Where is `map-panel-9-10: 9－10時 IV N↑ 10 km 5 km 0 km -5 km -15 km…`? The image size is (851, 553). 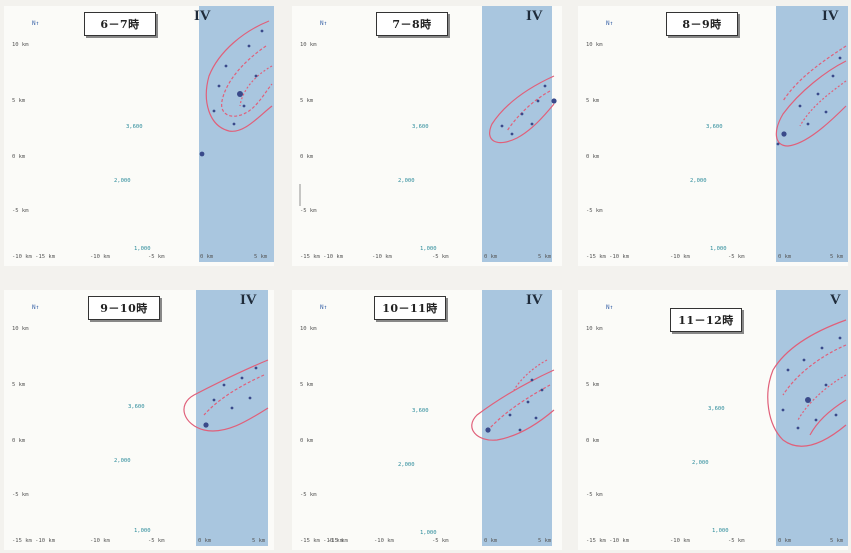
map-panel-9-10: 9－10時 IV N↑ 10 km 5 km 0 km -5 km -15 km… is located at coordinates (139, 420).